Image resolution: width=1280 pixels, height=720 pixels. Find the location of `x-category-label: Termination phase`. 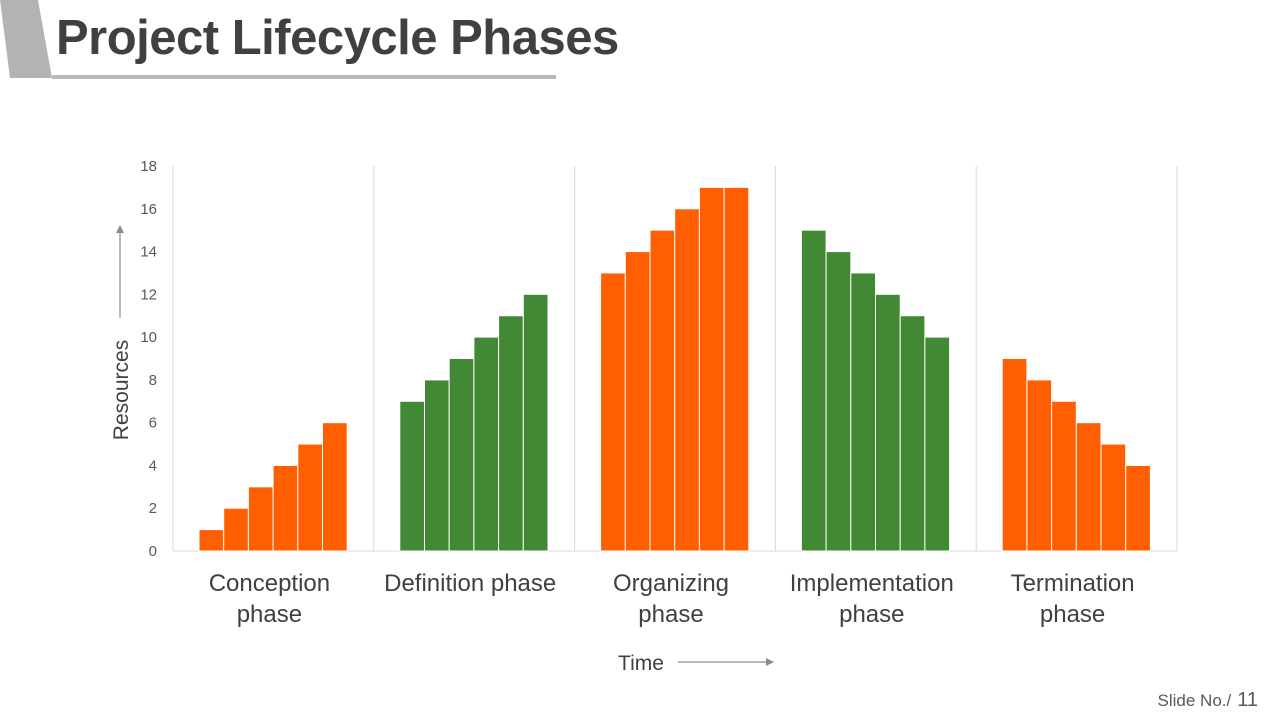

x-category-label: Termination phase is located at coordinates (1073, 599).